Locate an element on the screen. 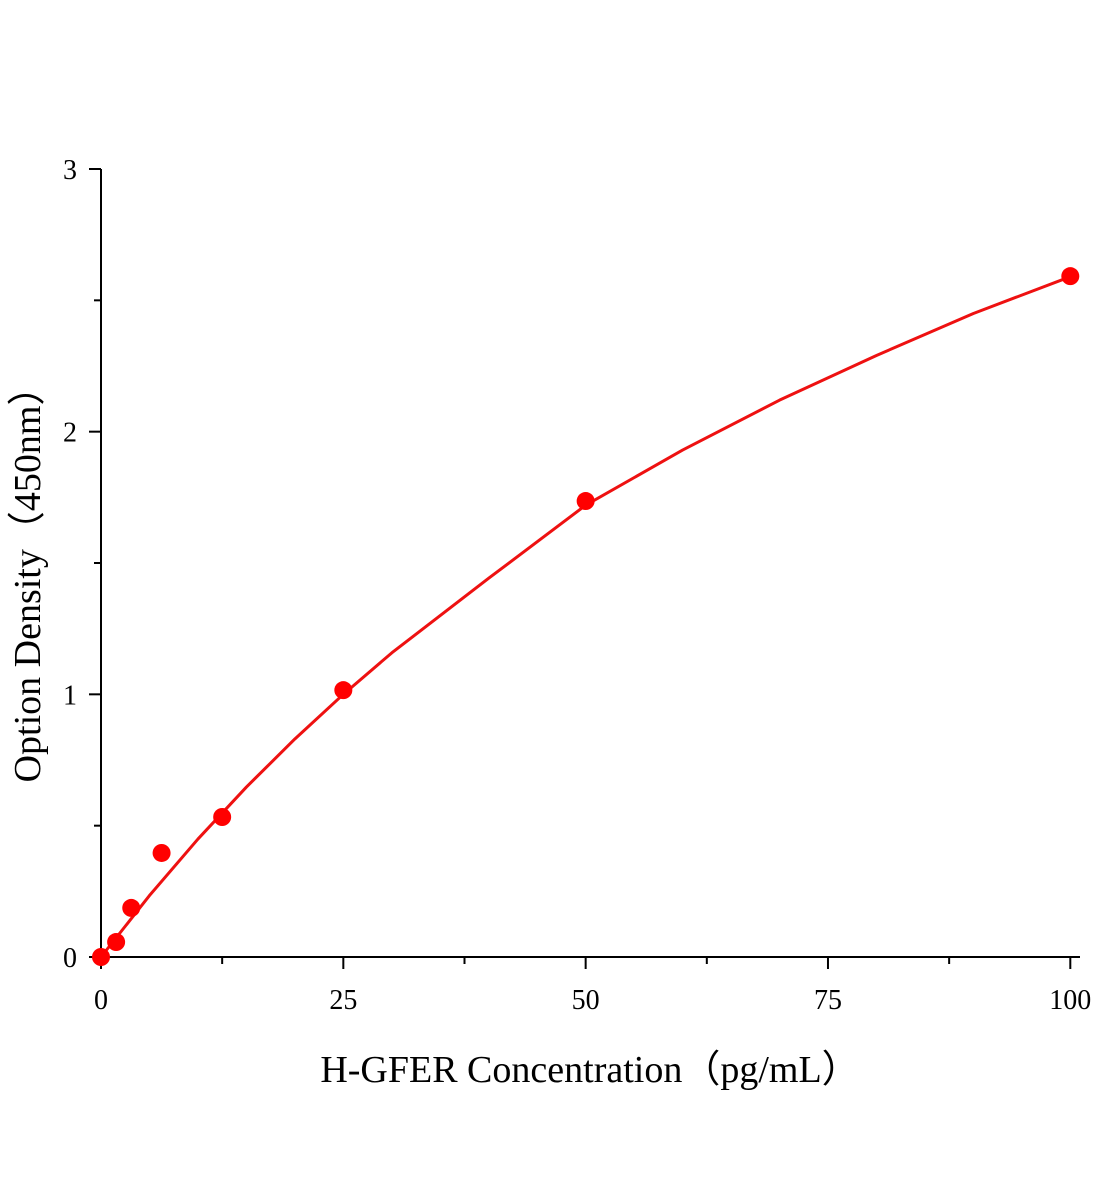  y-tick-label: 2 is located at coordinates (70, 433).